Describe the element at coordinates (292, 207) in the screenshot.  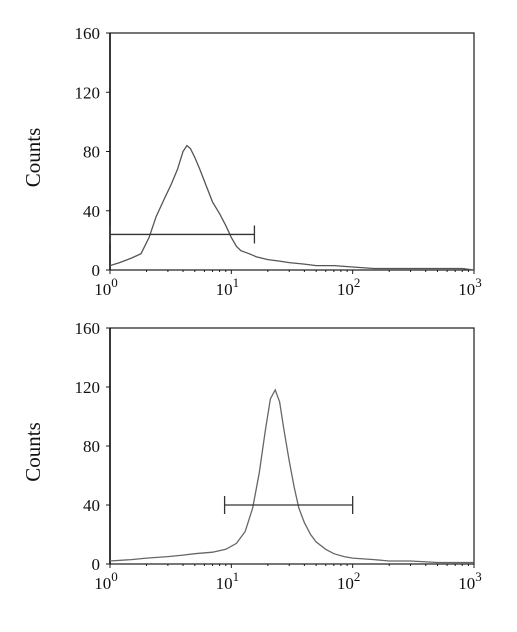
I see `histogram-line` at that location.